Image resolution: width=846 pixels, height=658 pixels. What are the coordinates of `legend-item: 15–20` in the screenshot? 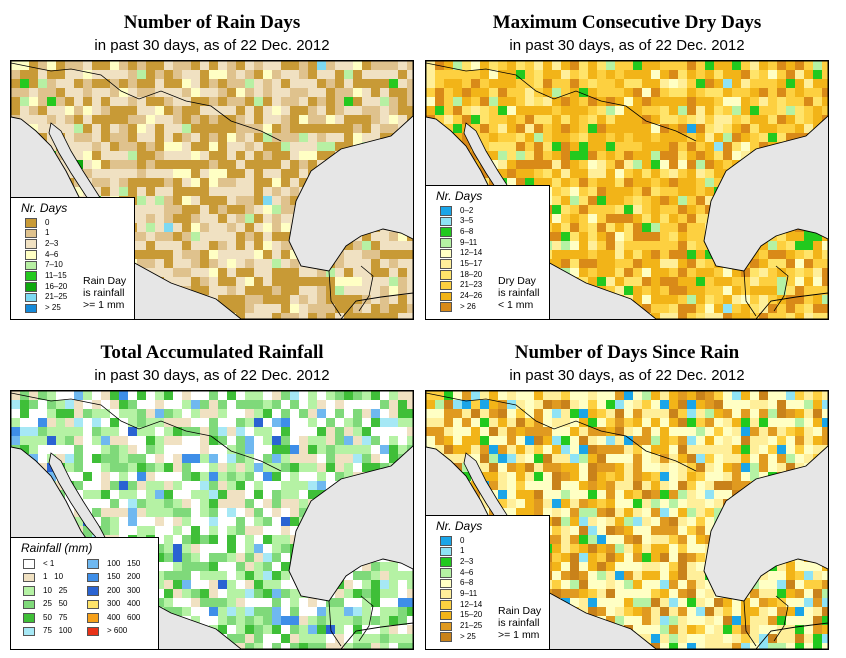 It's located at (487, 615).